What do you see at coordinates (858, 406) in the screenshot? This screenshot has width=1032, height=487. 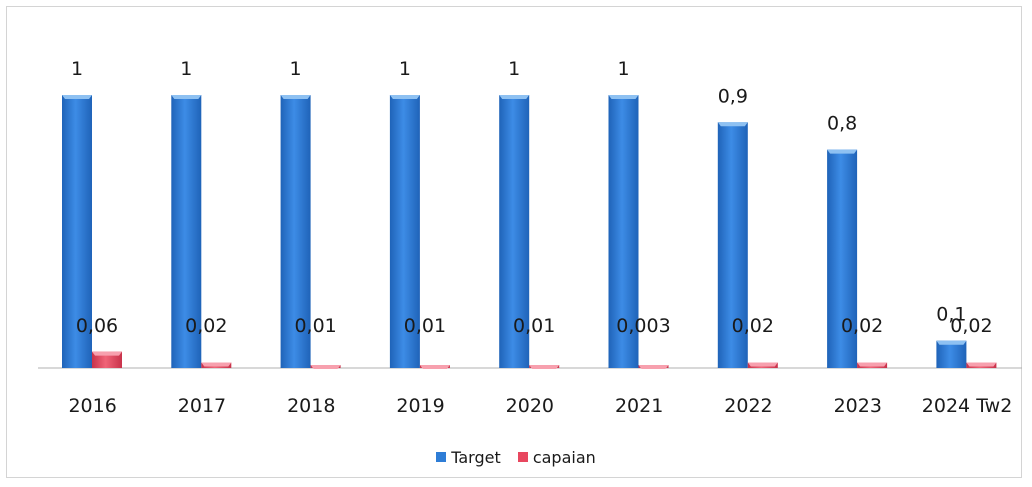 I see `x-tick-label: 2023` at bounding box center [858, 406].